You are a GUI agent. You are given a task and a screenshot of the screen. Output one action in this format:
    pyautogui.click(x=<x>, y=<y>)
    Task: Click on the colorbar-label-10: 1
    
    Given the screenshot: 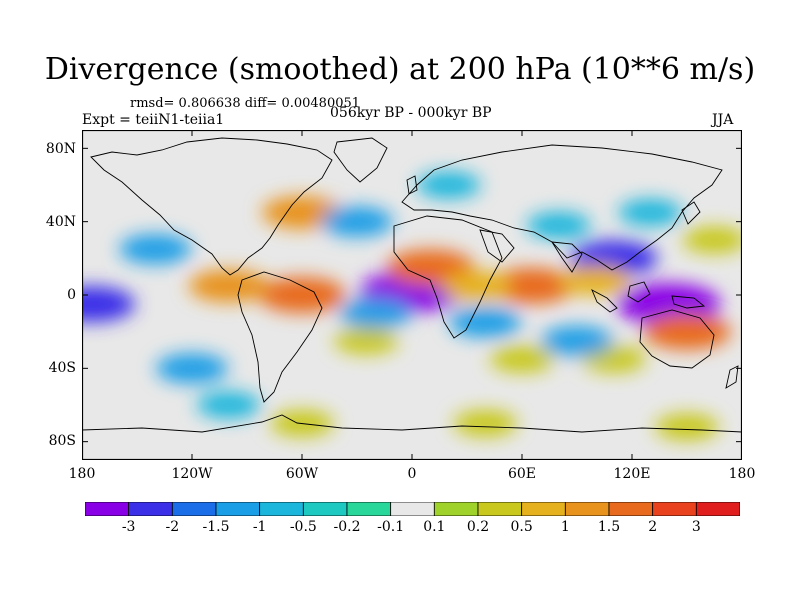 What is the action you would take?
    pyautogui.click(x=565, y=527)
    